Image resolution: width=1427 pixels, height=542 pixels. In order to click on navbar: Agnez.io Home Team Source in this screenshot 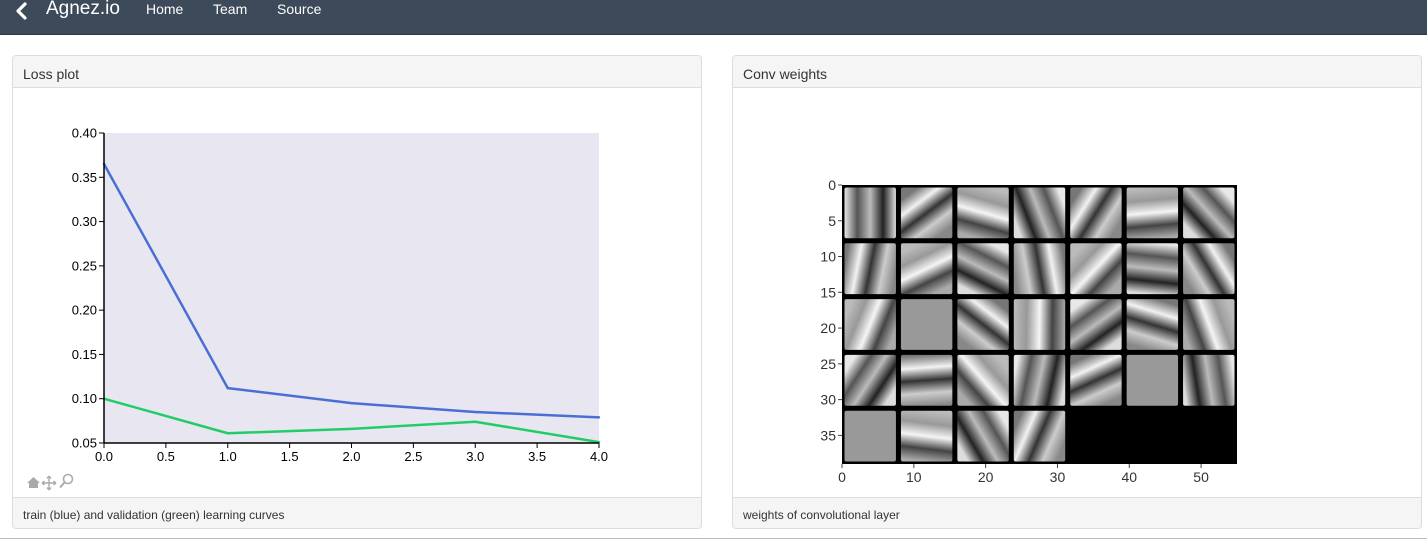, I will do `click(713, 17)`.